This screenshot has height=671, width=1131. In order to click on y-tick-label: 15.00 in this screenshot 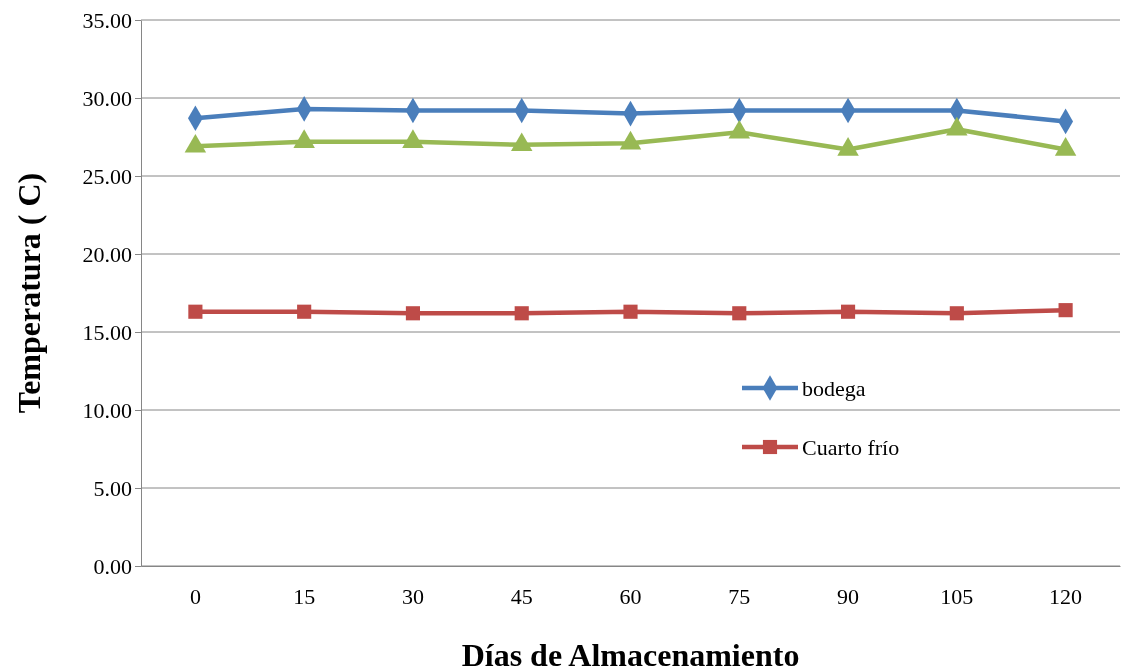, I will do `click(107, 332)`.